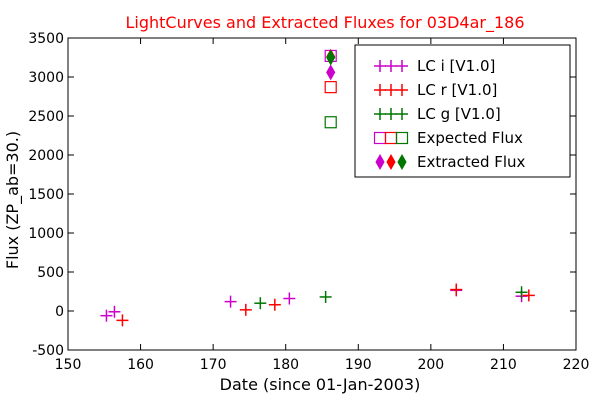 This screenshot has height=400, width=600. What do you see at coordinates (68, 365) in the screenshot?
I see `x-tick-label: 150` at bounding box center [68, 365].